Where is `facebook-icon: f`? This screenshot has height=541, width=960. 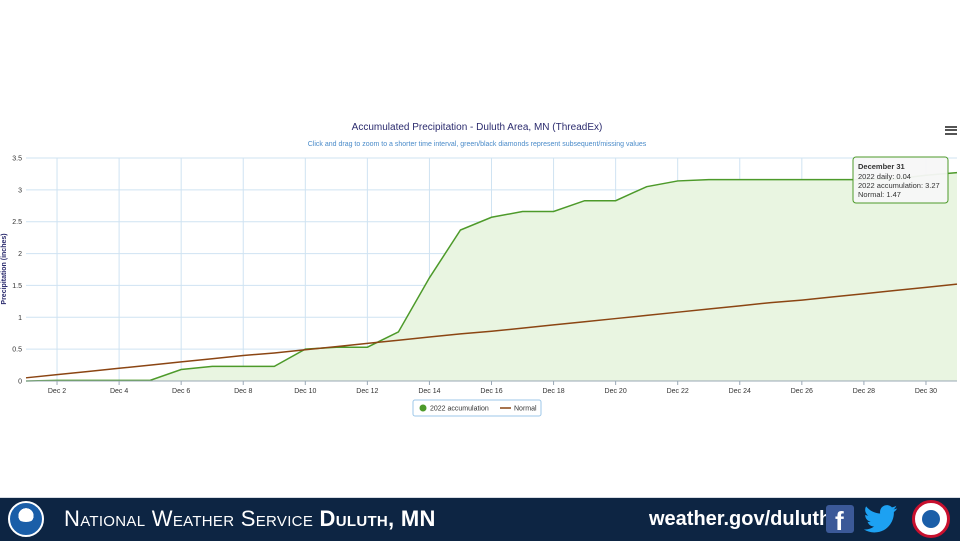 facebook-icon: f is located at coordinates (840, 520).